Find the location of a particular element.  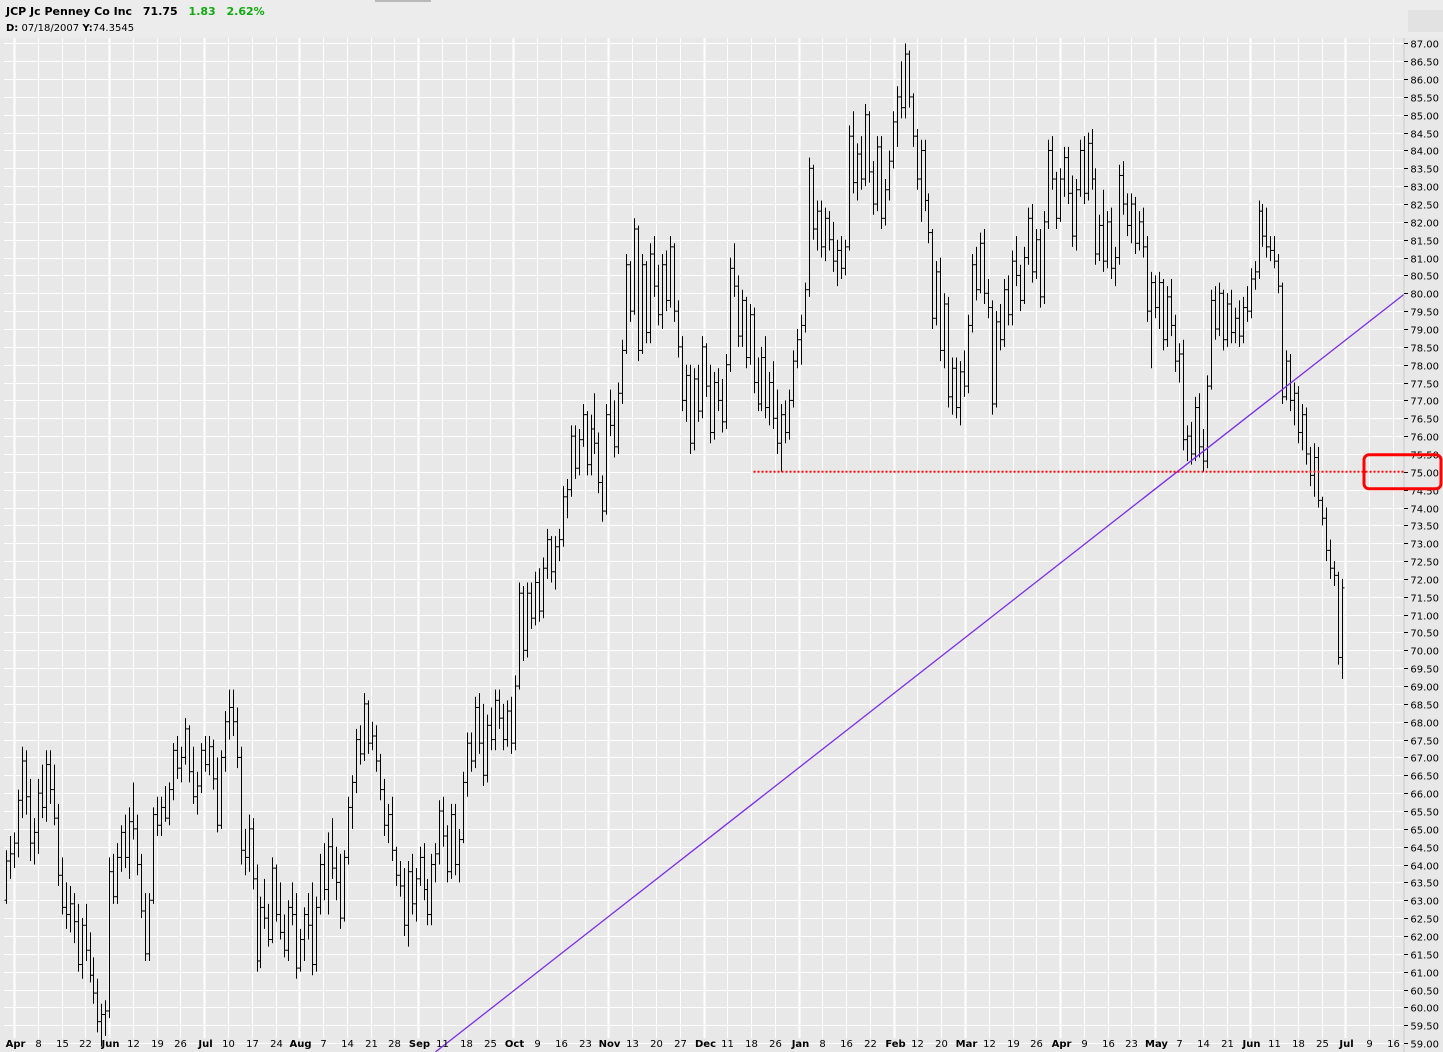

y-tick-label: 67.50 is located at coordinates (1424, 742).